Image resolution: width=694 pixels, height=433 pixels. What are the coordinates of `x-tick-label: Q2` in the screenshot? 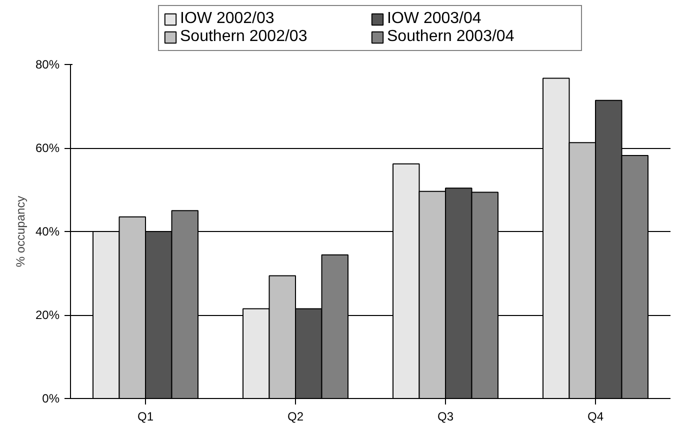 It's located at (295, 417).